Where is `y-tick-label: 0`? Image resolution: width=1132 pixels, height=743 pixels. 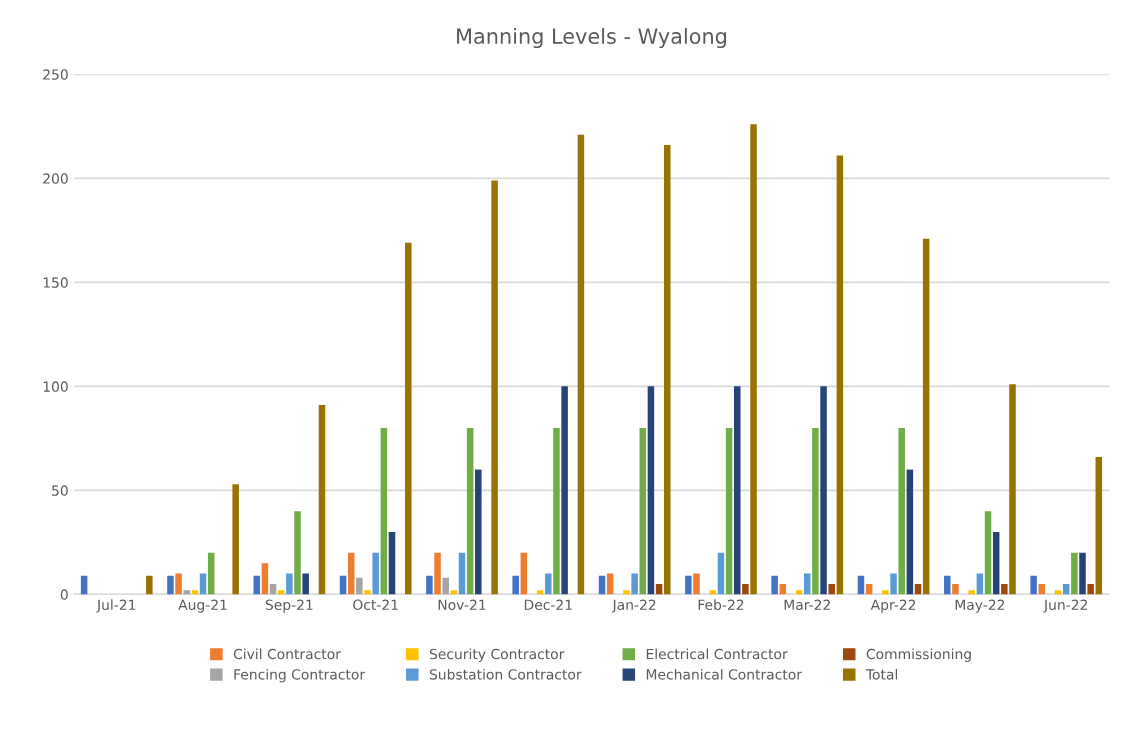 y-tick-label: 0 is located at coordinates (64, 594).